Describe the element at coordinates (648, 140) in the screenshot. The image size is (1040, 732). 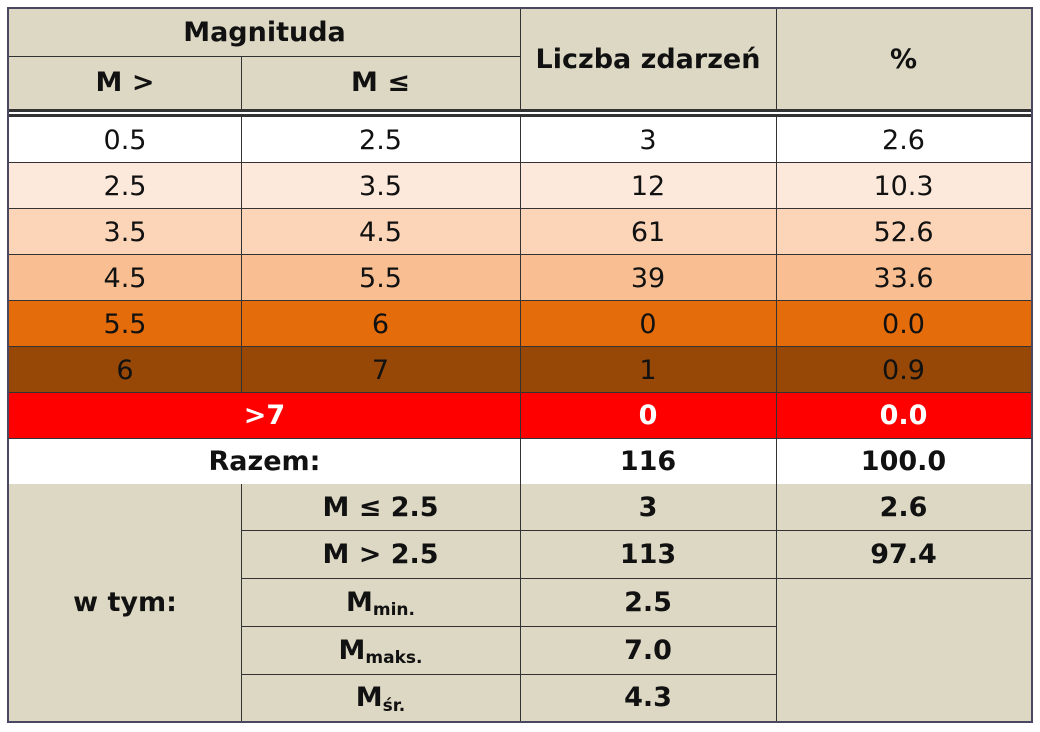
I see `table-cell-count: 3` at that location.